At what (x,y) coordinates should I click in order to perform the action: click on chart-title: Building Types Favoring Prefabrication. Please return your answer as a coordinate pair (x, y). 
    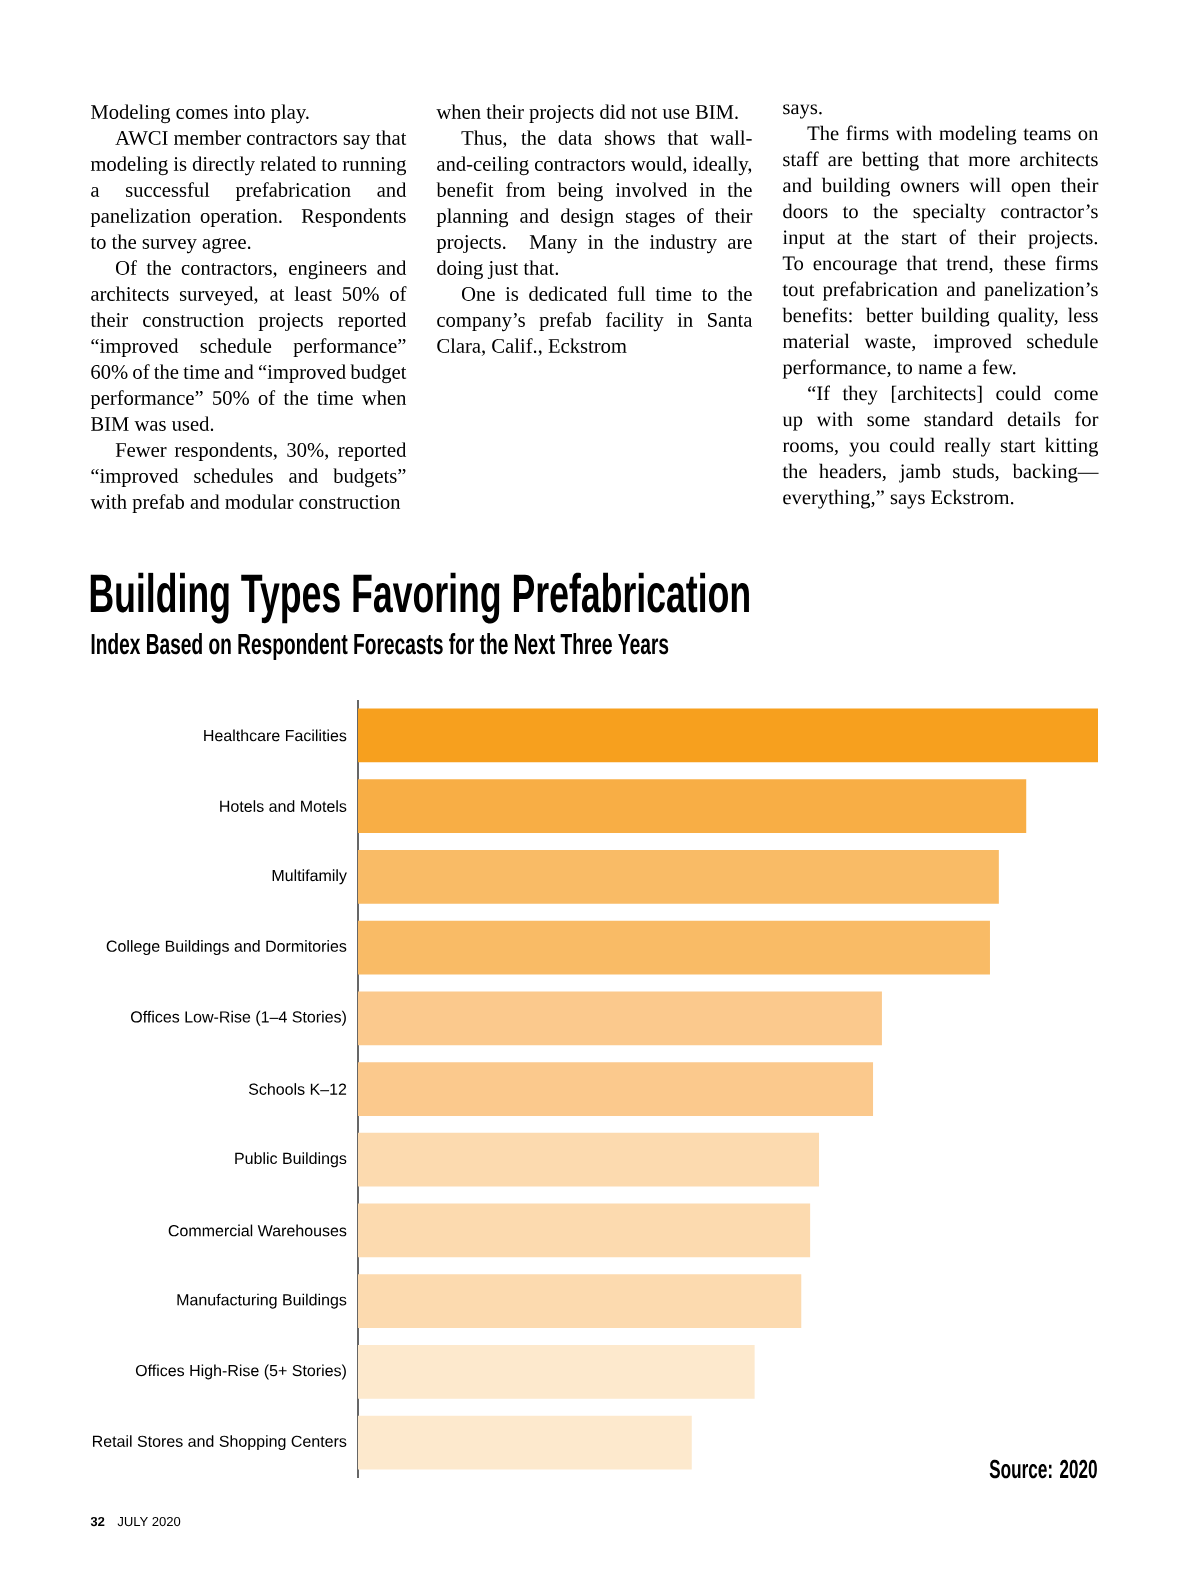
    Looking at the image, I should click on (419, 598).